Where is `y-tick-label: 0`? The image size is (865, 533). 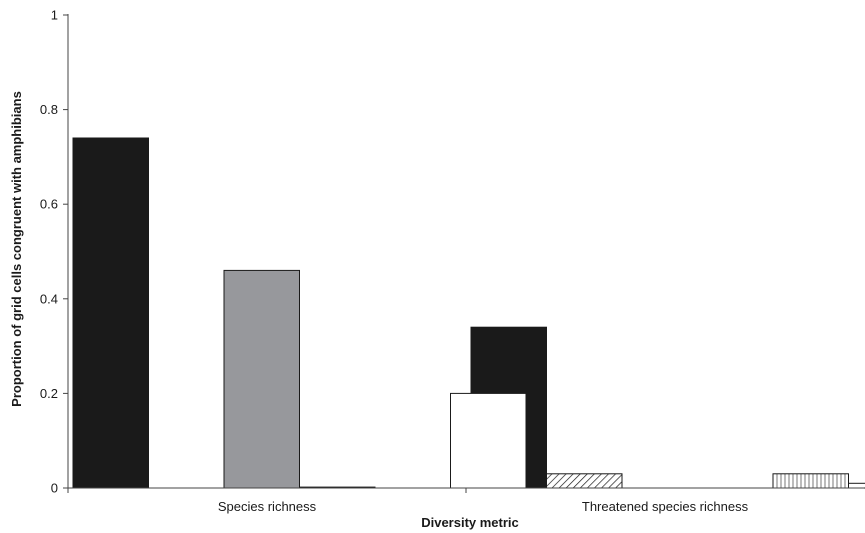 y-tick-label: 0 is located at coordinates (54, 488).